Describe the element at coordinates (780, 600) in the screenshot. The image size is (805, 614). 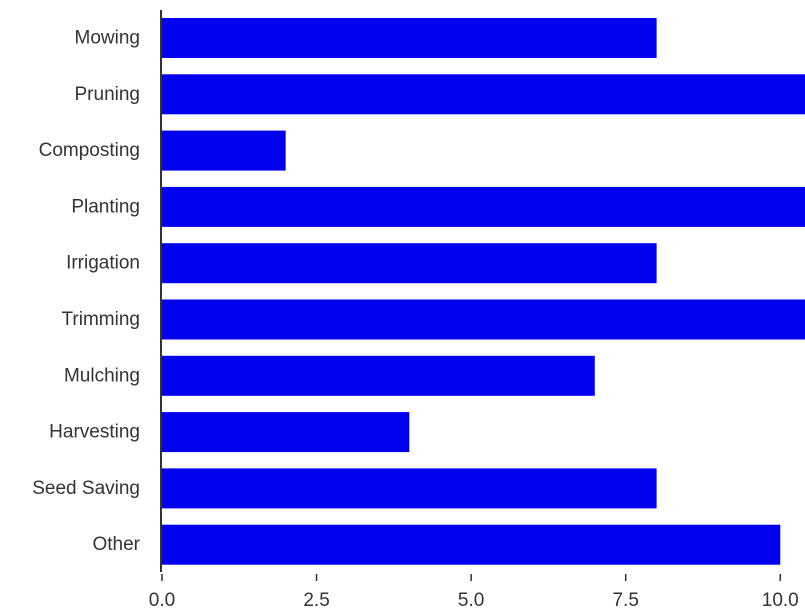
I see `x-tick-label: 10.0` at that location.